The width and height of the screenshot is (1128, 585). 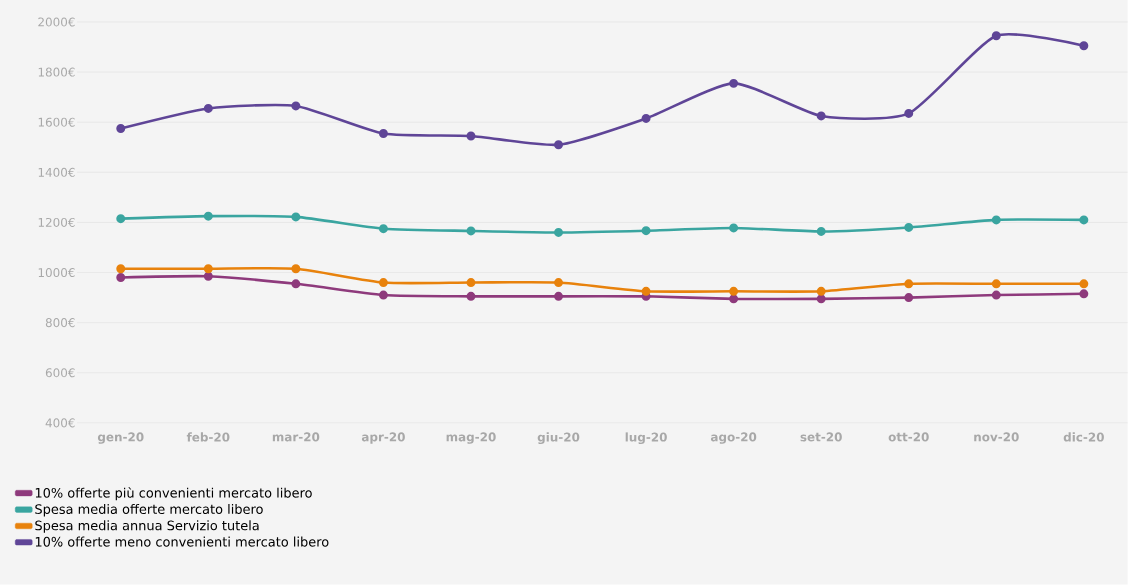 What do you see at coordinates (208, 437) in the screenshot?
I see `x-tick-label: feb-20` at bounding box center [208, 437].